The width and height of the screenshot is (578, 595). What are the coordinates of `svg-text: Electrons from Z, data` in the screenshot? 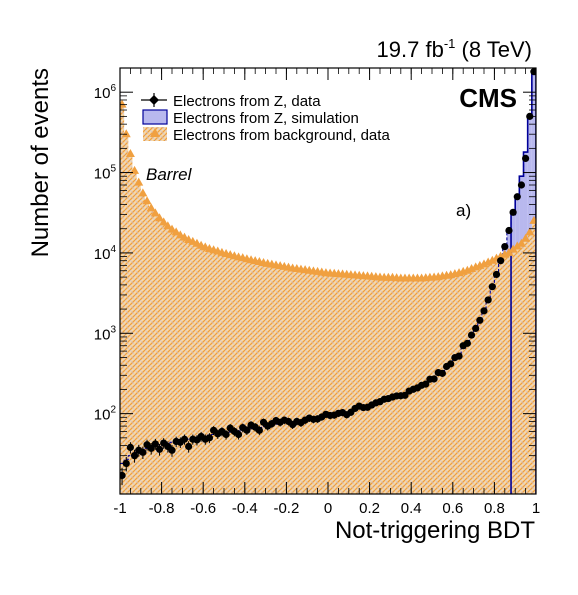 It's located at (247, 101).